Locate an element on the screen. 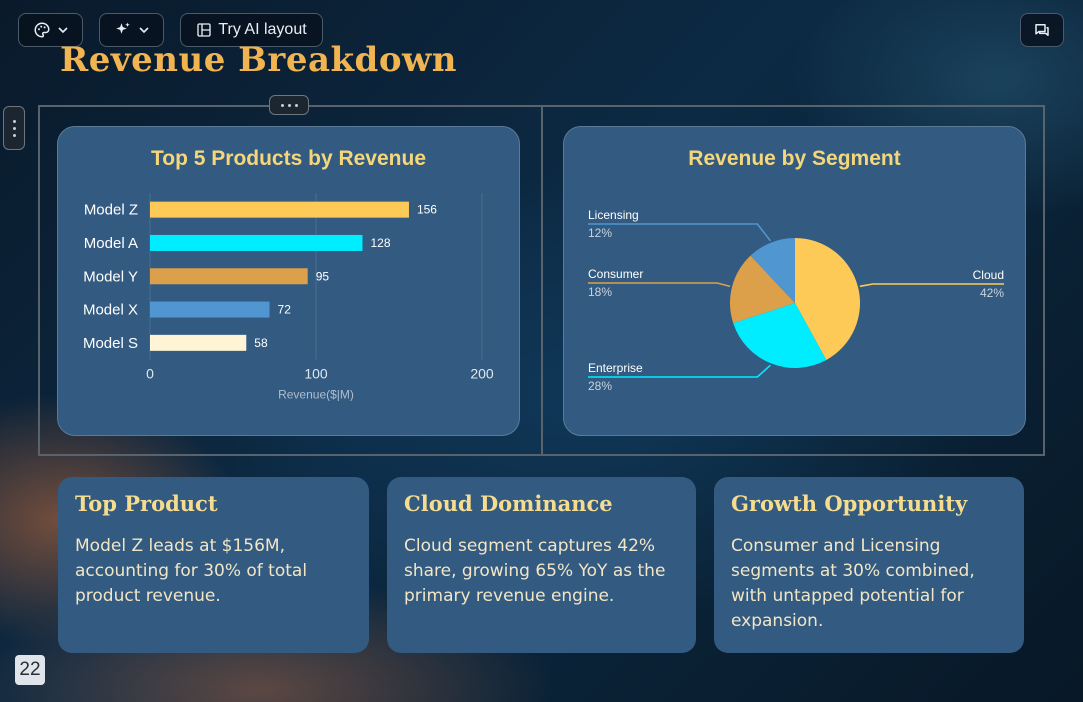 This screenshot has width=1083, height=702. bar-model-a is located at coordinates (256, 242).